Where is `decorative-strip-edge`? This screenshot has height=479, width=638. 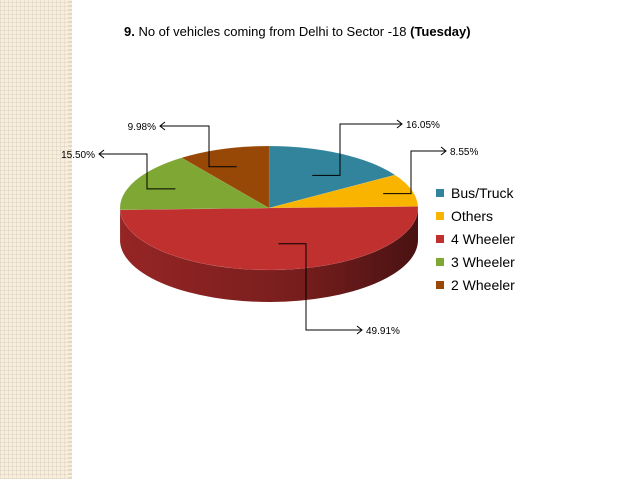
decorative-strip-edge is located at coordinates (70, 239).